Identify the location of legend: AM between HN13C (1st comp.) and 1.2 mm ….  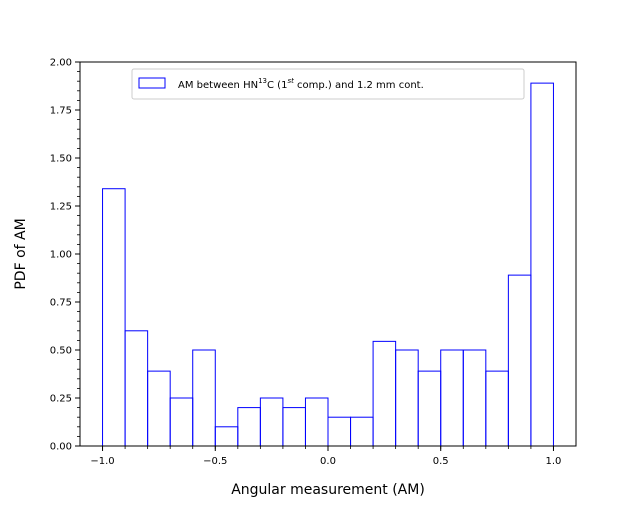
(328, 84).